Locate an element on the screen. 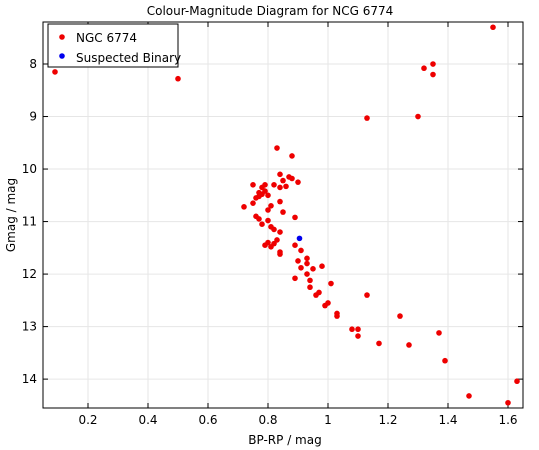 The width and height of the screenshot is (539, 450). legend-label-ngc6774: NGC 6774 is located at coordinates (106, 38).